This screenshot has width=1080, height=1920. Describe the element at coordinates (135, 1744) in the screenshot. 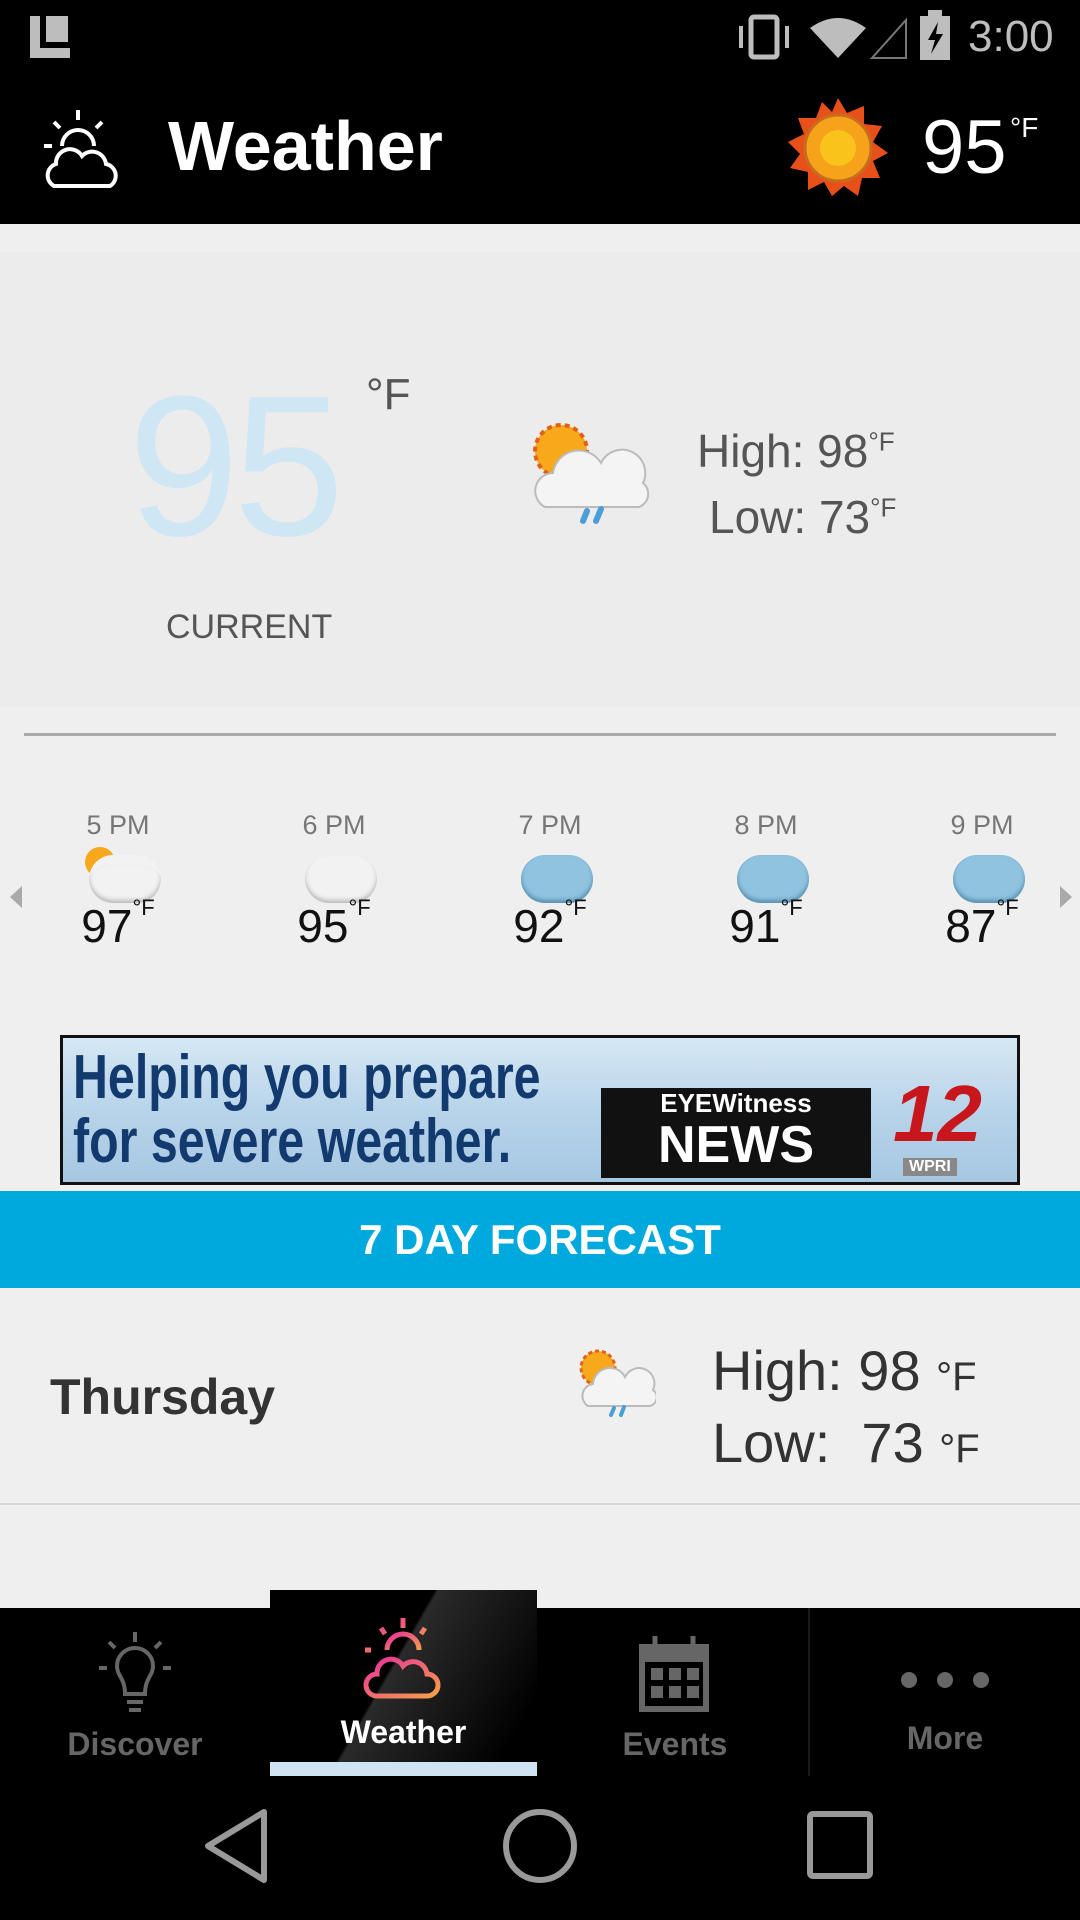

I see `tab-label: Discover` at that location.